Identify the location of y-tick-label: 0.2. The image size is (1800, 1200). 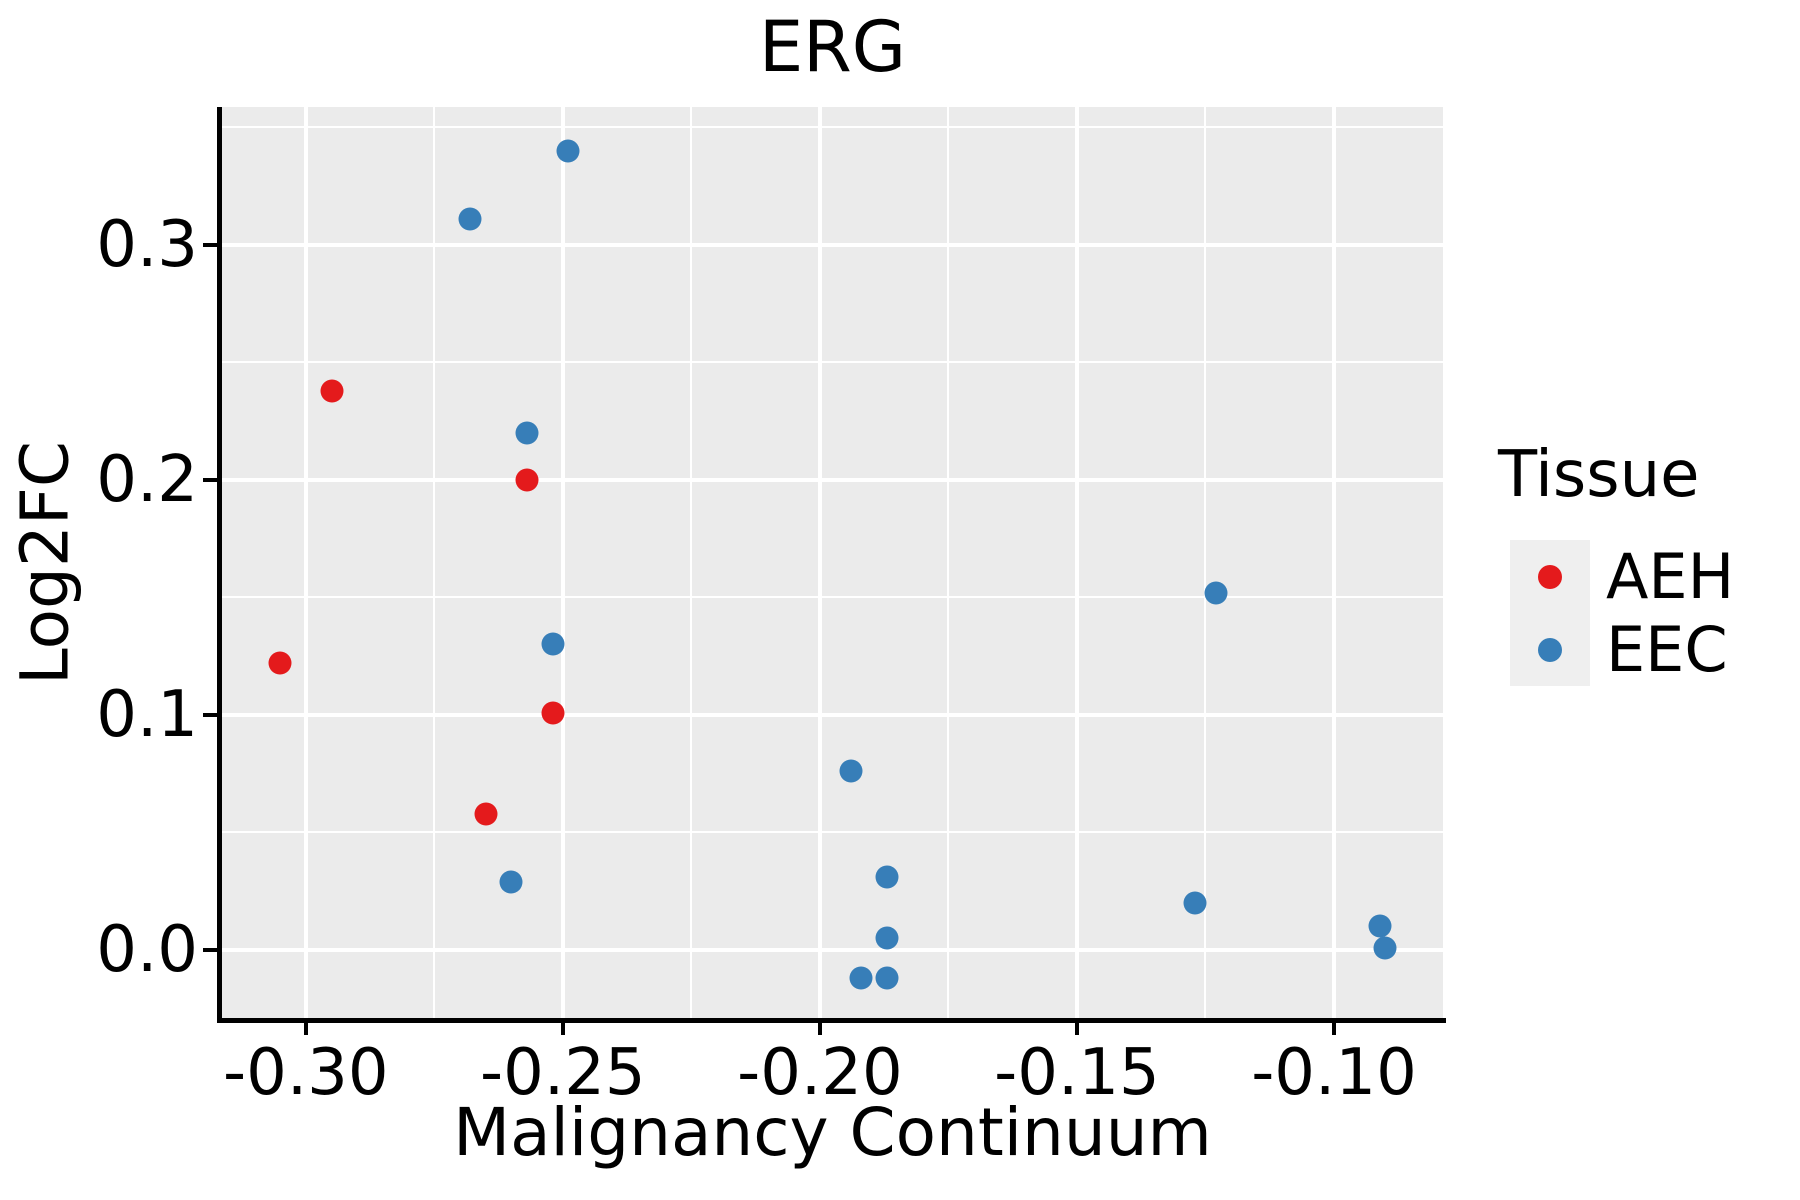
(147, 479).